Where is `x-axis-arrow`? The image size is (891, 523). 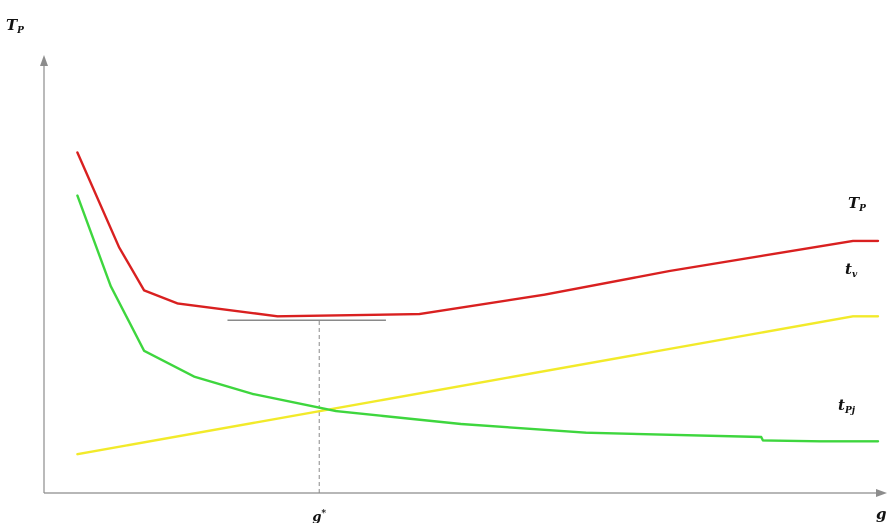 x-axis-arrow is located at coordinates (881, 493).